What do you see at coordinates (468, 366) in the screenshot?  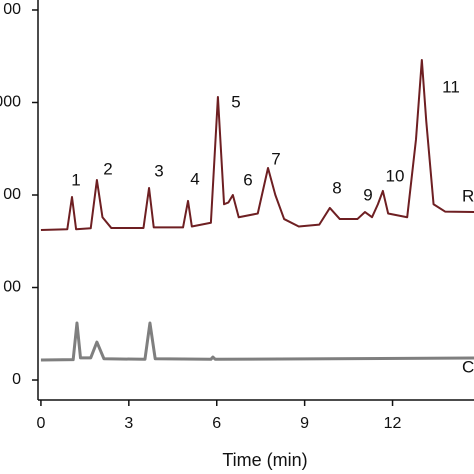 I see `series-label: C` at bounding box center [468, 366].